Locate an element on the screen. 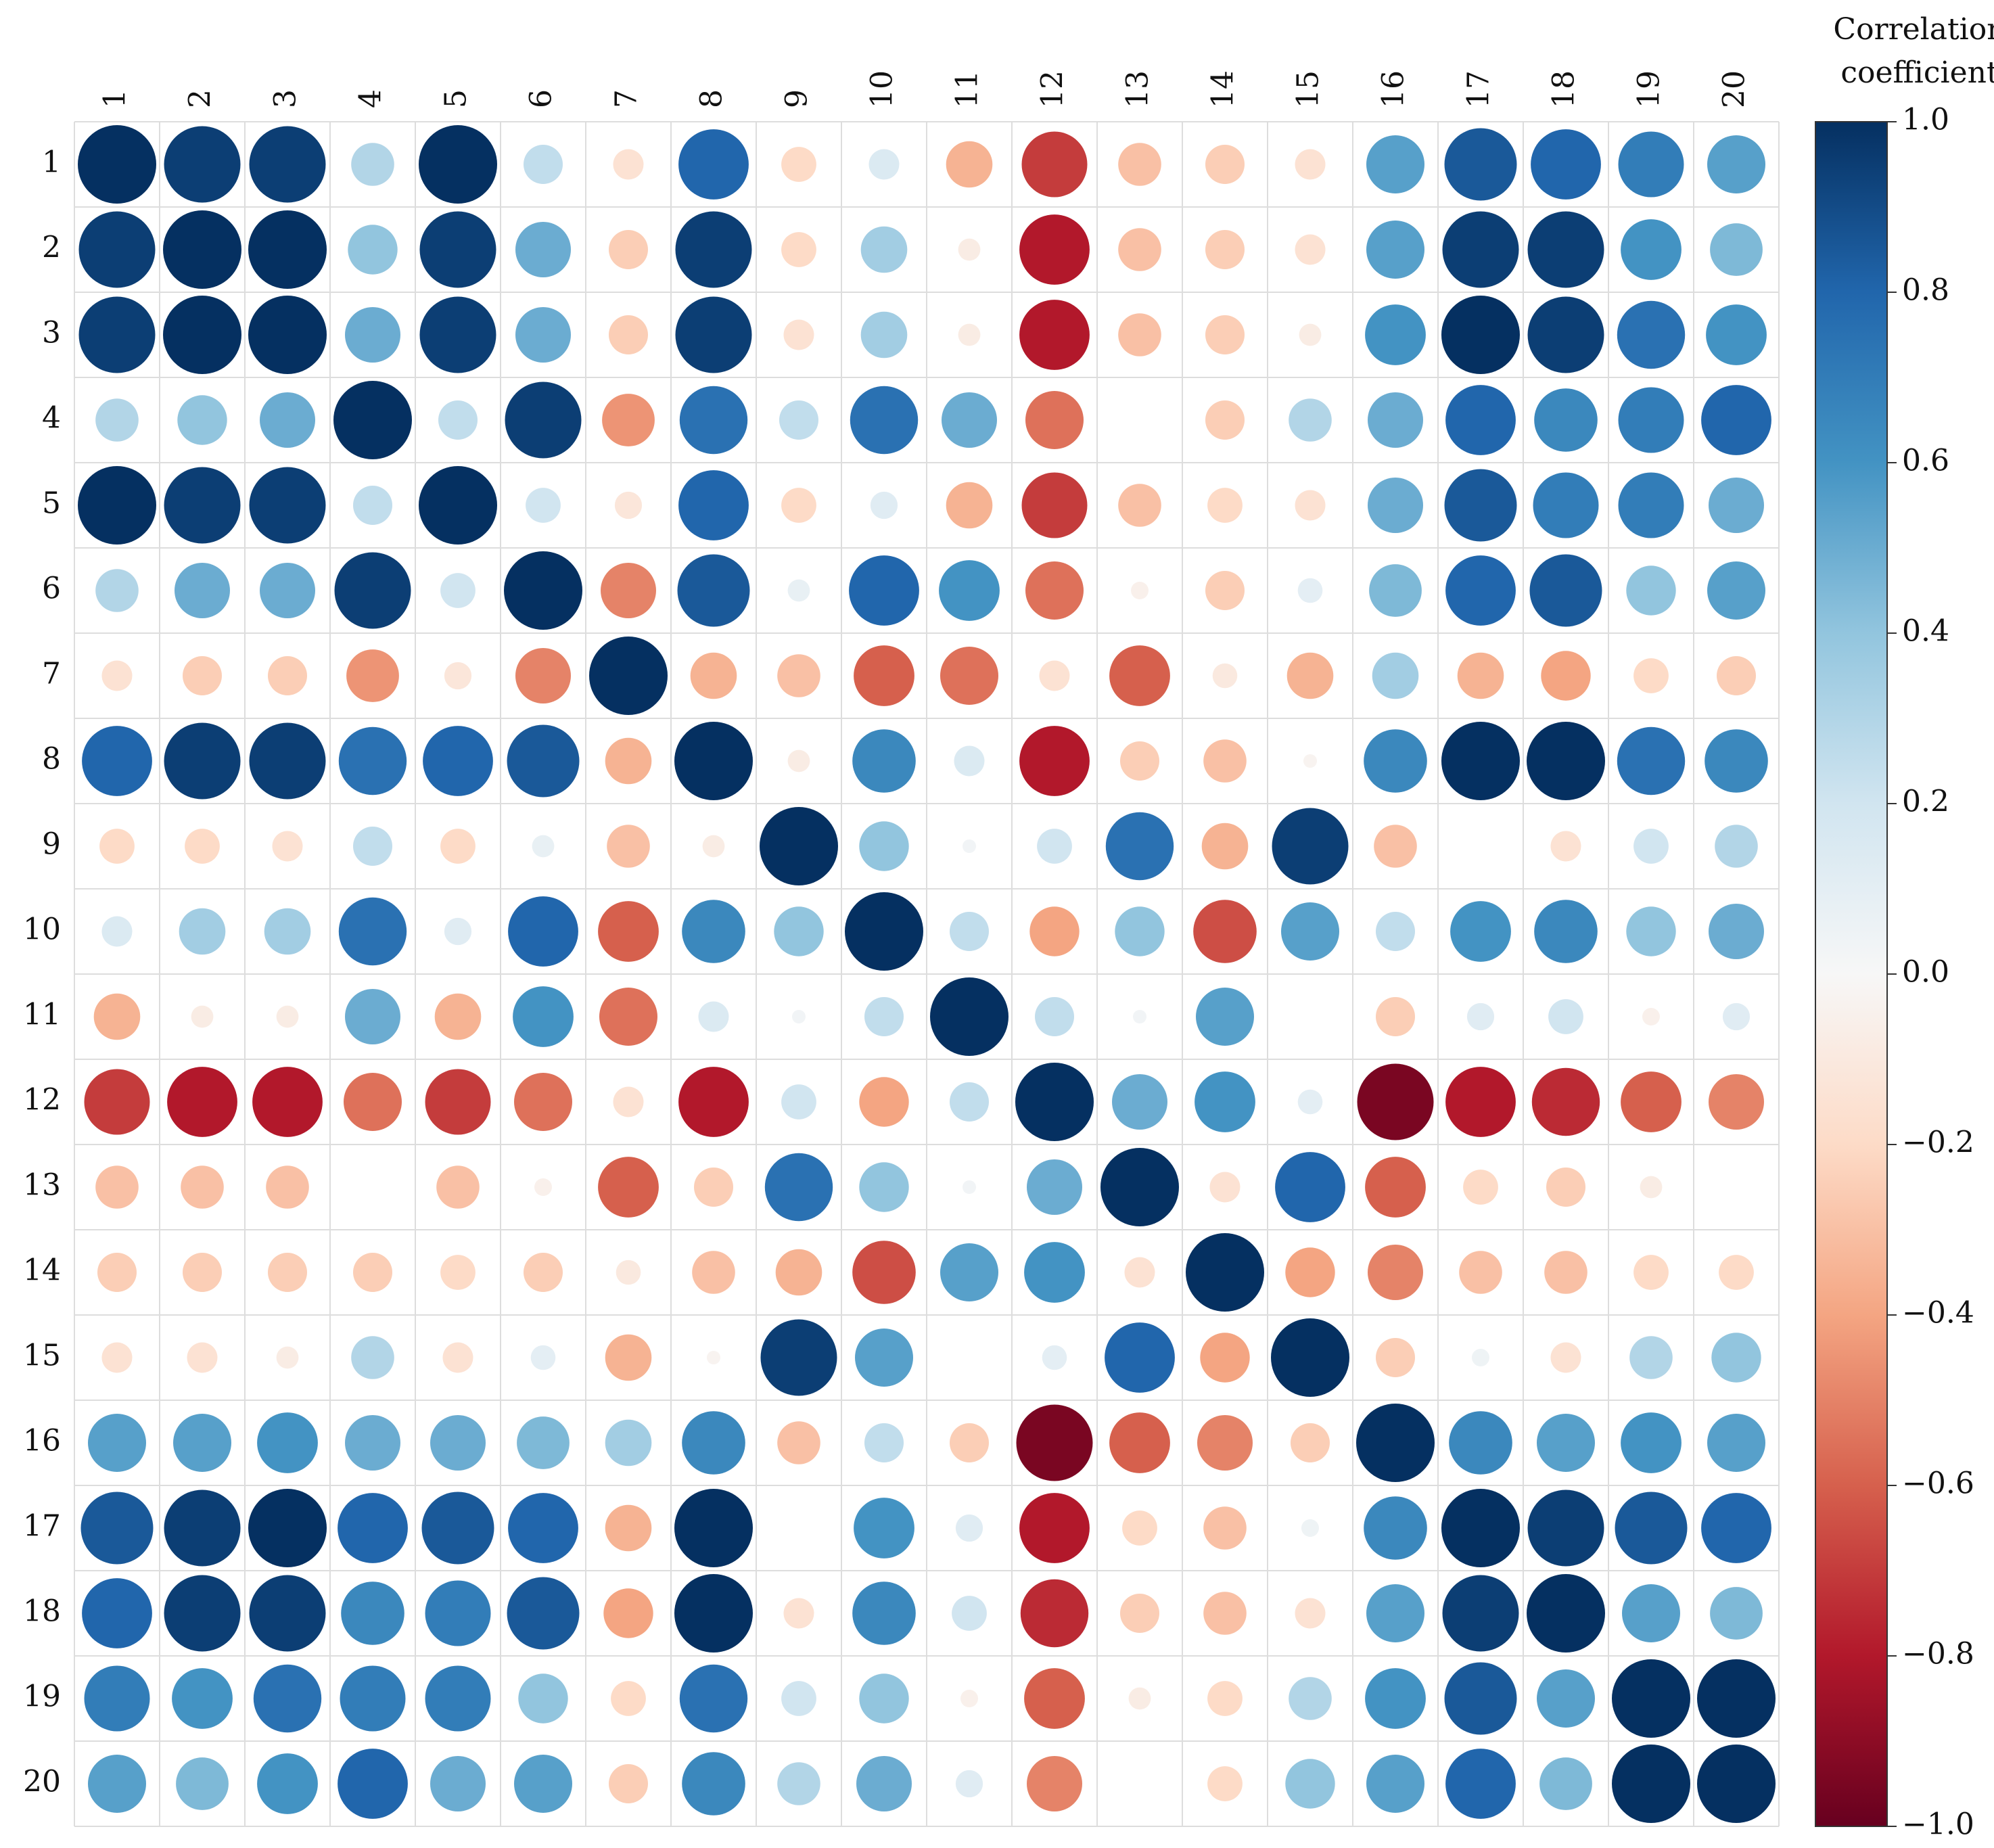 This screenshot has width=1994, height=1848. colorbar-gradient is located at coordinates (1851, 974).